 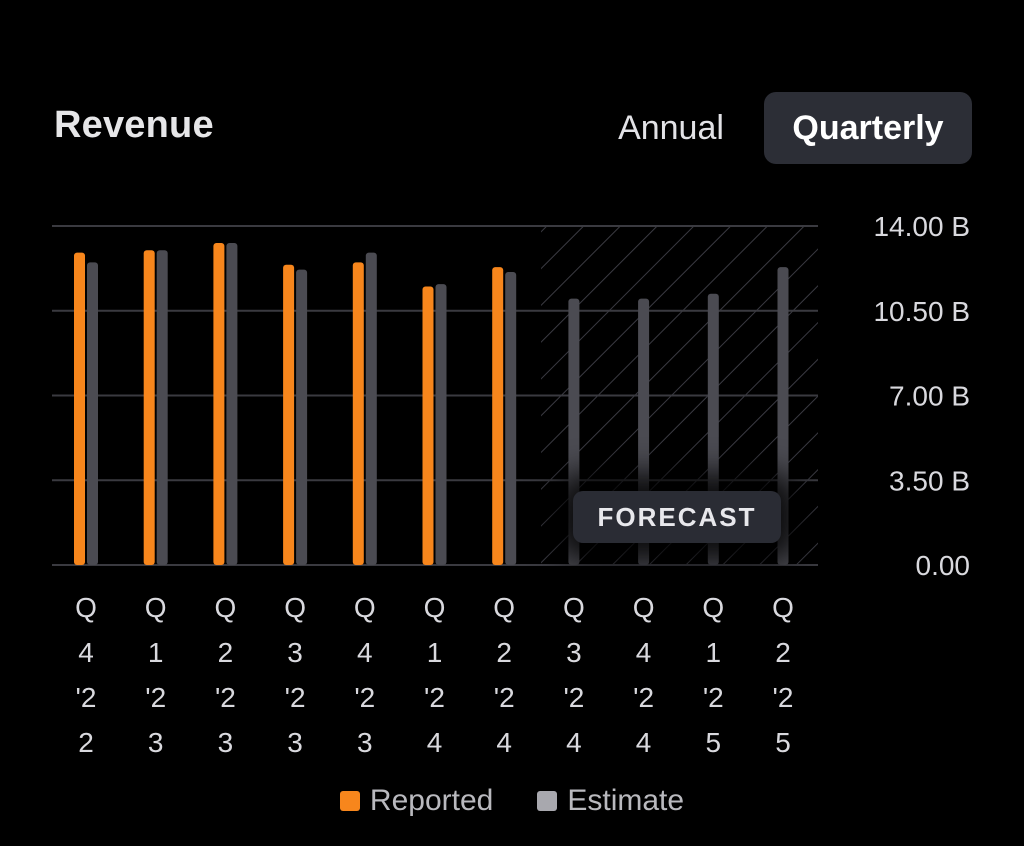 I want to click on y-tick-label: 14.00 B, so click(x=921, y=226).